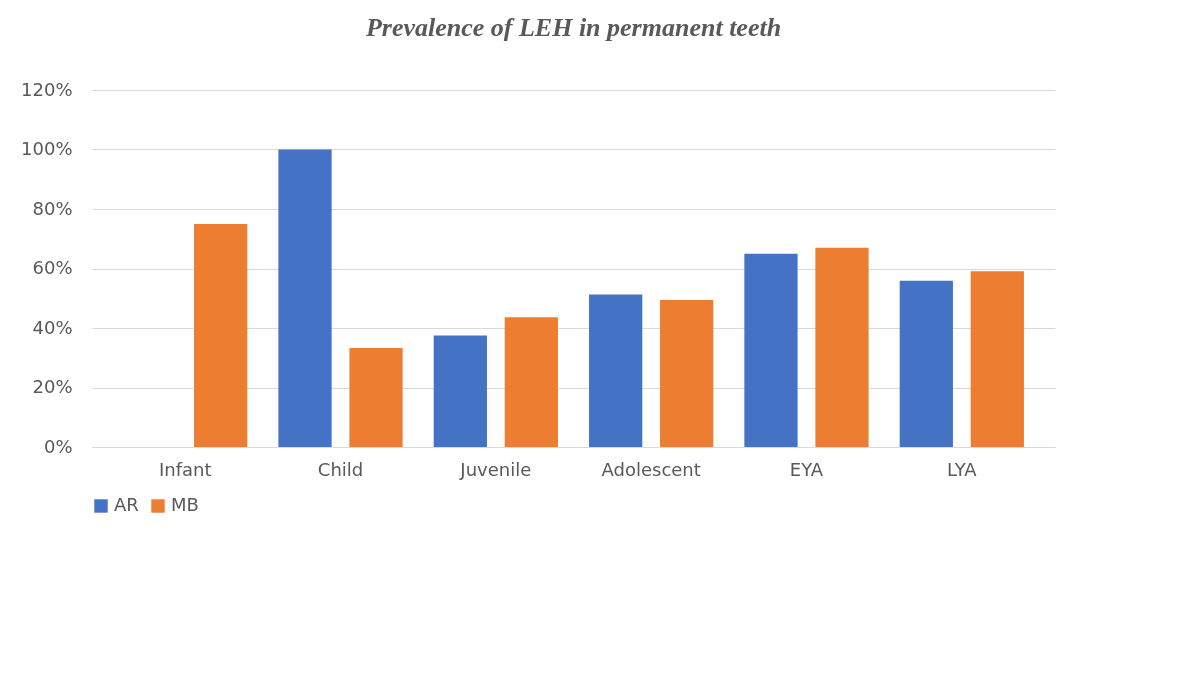 This screenshot has height=694, width=1198. I want to click on y-tick-label: 120%, so click(47, 89).